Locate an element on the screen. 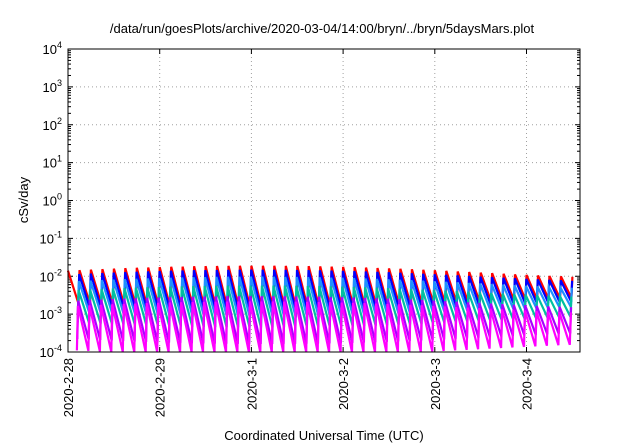  y-tick-labels: 10⁻⁴ 10⁻³ 10⁻² 10⁻¹ 10⁰ 10¹ 10² 10³ 10⁴ is located at coordinates (51, 200).